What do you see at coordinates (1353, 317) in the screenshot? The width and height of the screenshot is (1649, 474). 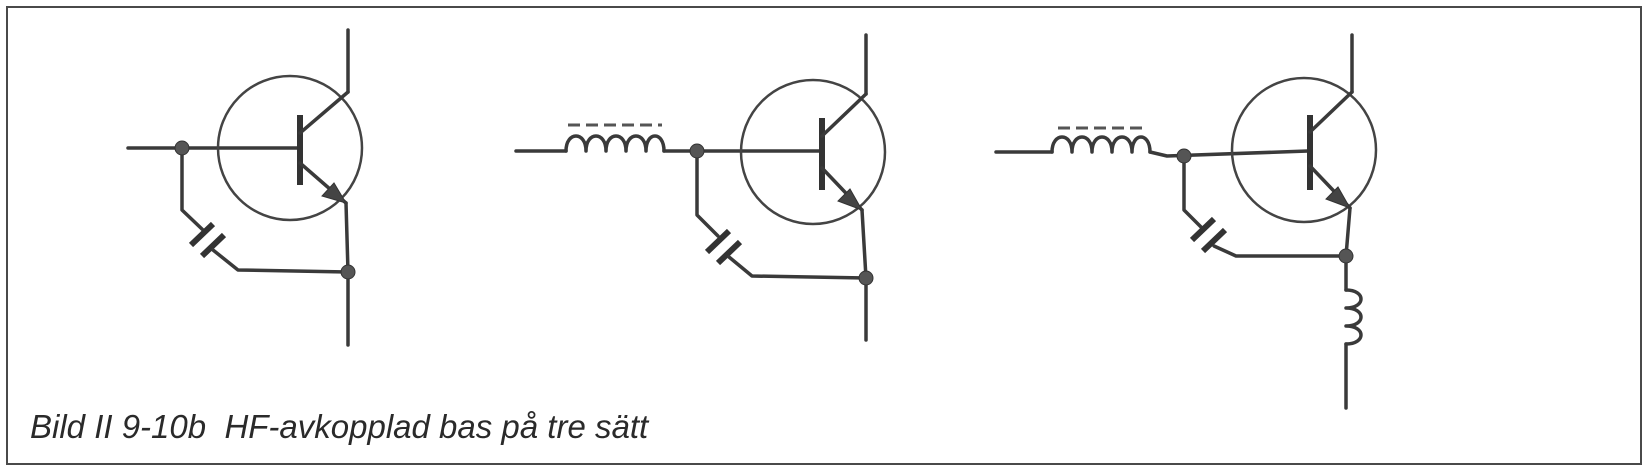 I see `emitter-inductor-coil` at bounding box center [1353, 317].